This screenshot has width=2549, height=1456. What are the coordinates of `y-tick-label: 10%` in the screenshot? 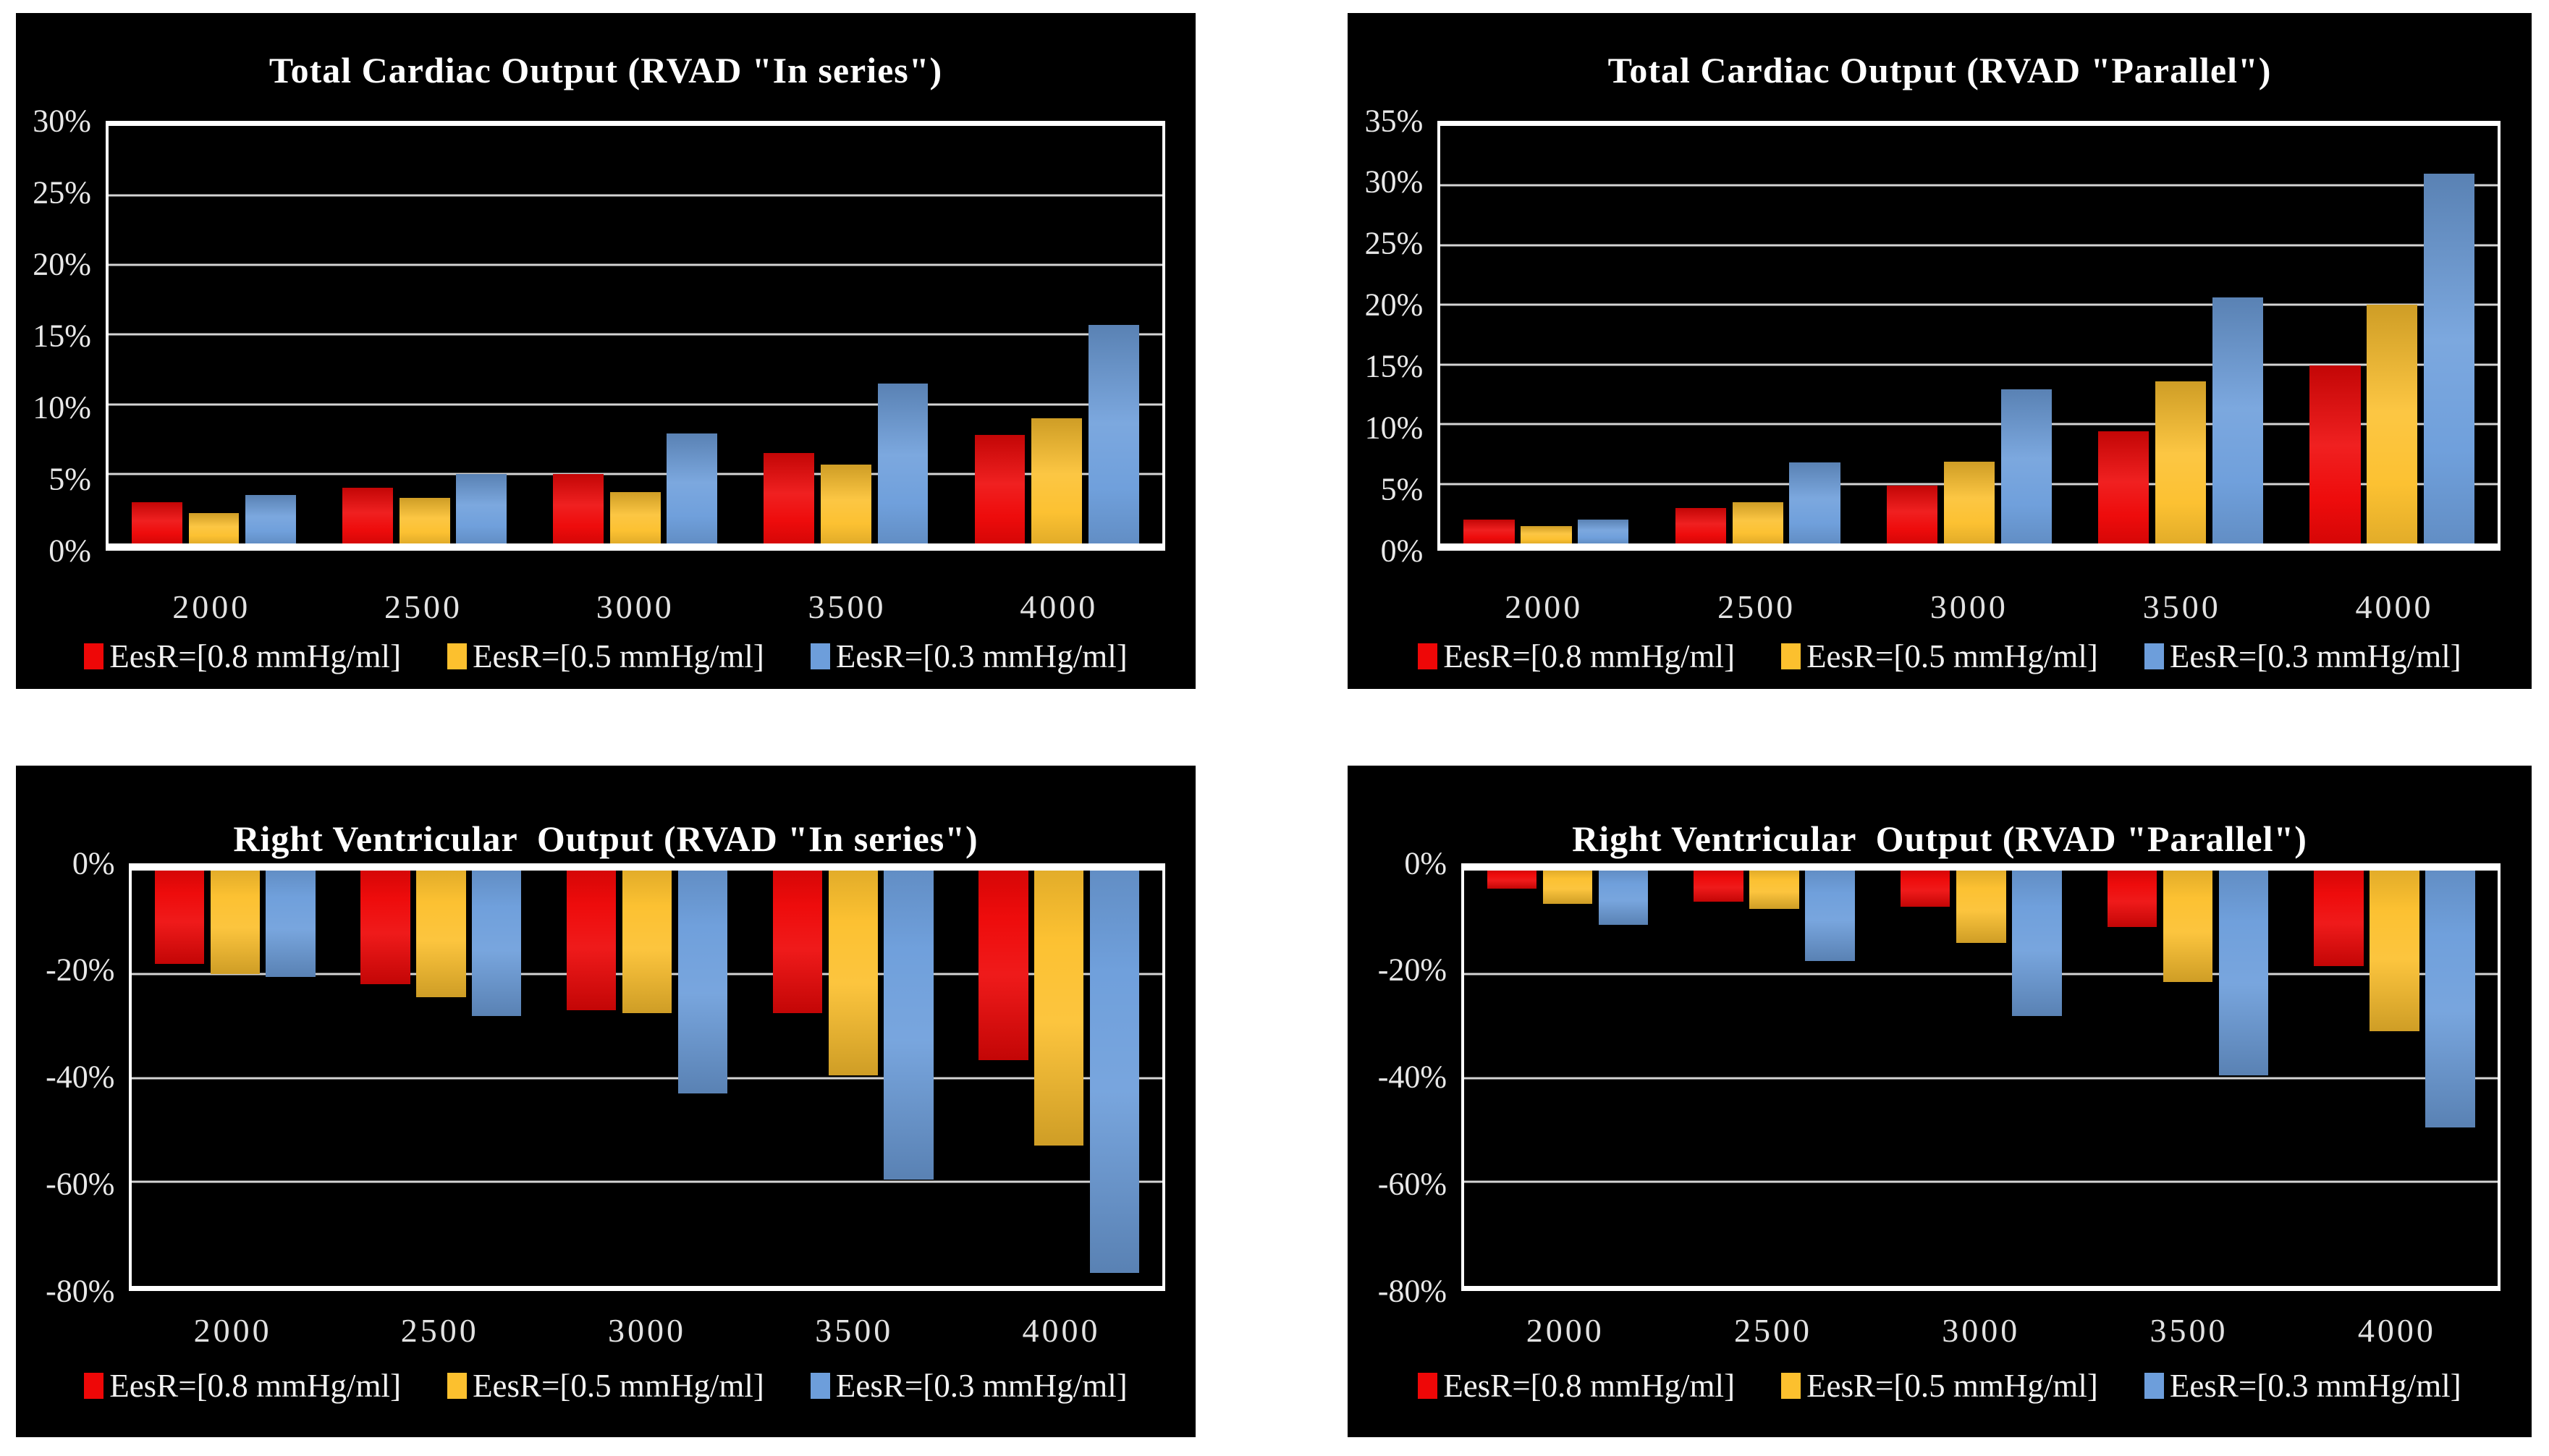 It's located at (62, 407).